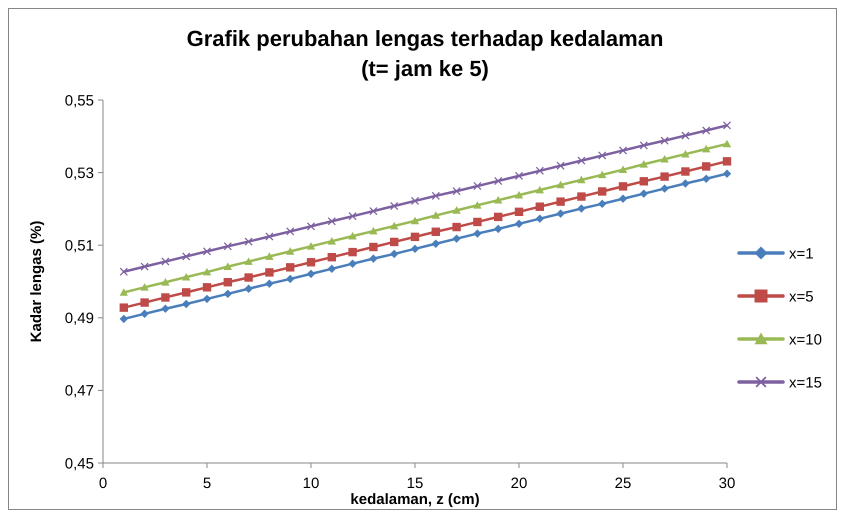 This screenshot has width=845, height=518. Describe the element at coordinates (415, 499) in the screenshot. I see `x-axis-title: kedalaman, z (cm)` at that location.